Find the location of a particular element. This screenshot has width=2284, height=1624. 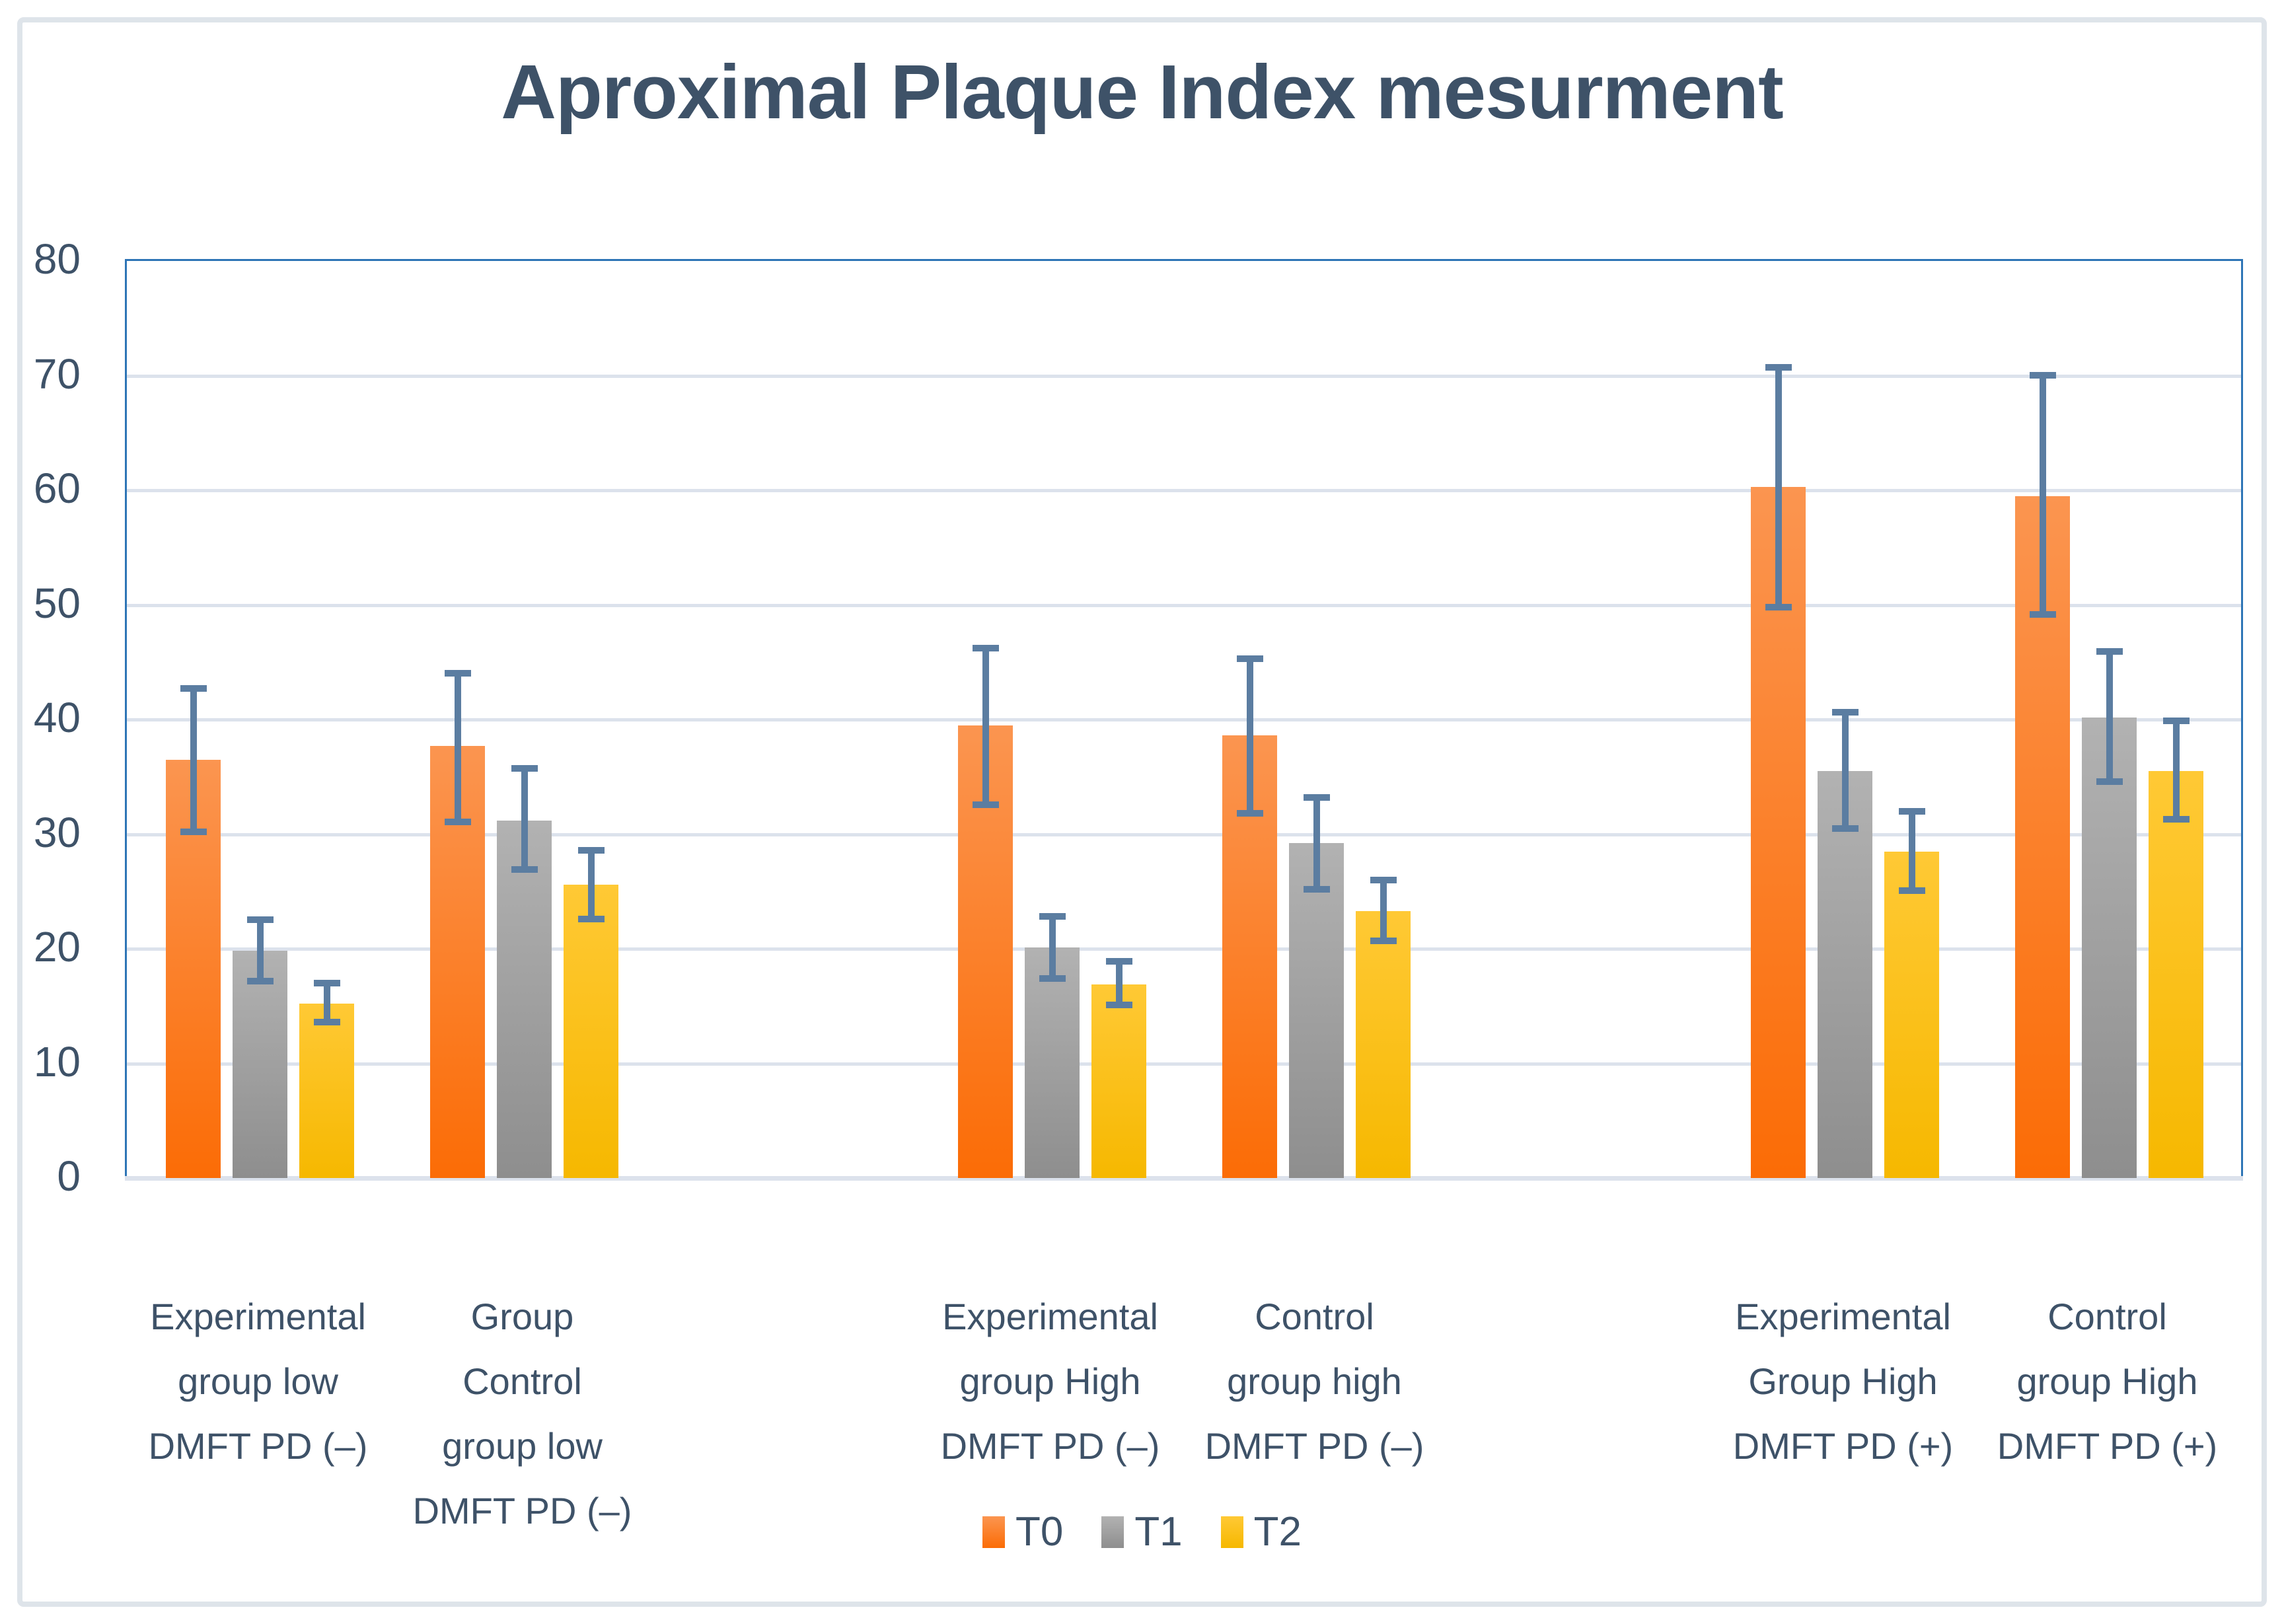

error-bar-t1-group3 is located at coordinates (1052, 948).